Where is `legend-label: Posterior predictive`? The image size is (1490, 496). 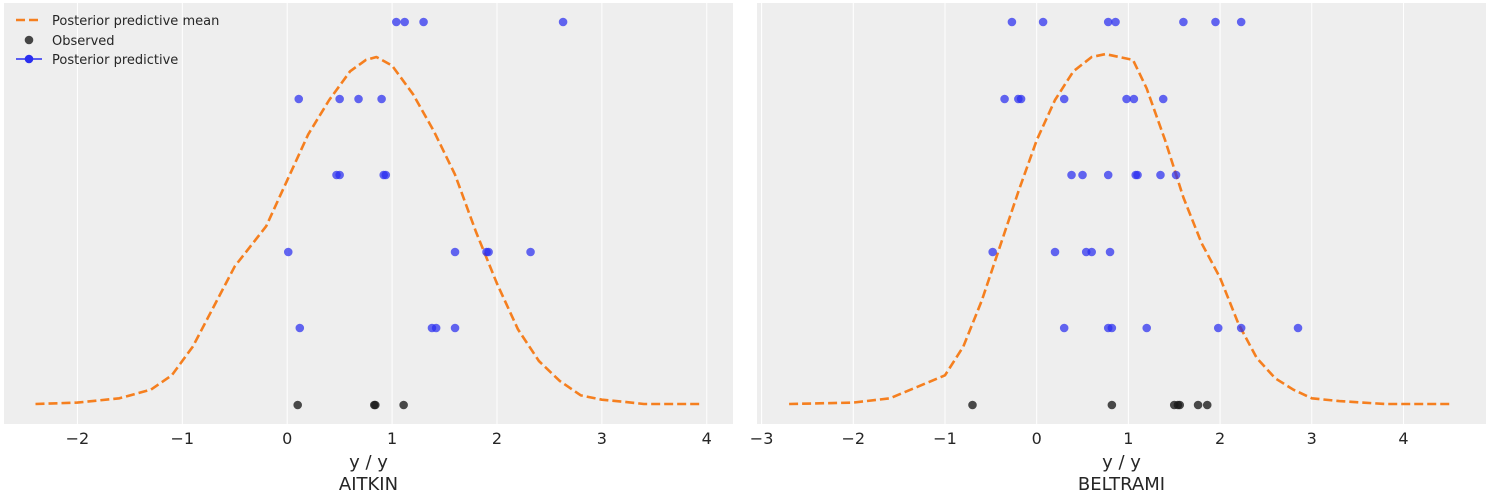 legend-label: Posterior predictive is located at coordinates (115, 60).